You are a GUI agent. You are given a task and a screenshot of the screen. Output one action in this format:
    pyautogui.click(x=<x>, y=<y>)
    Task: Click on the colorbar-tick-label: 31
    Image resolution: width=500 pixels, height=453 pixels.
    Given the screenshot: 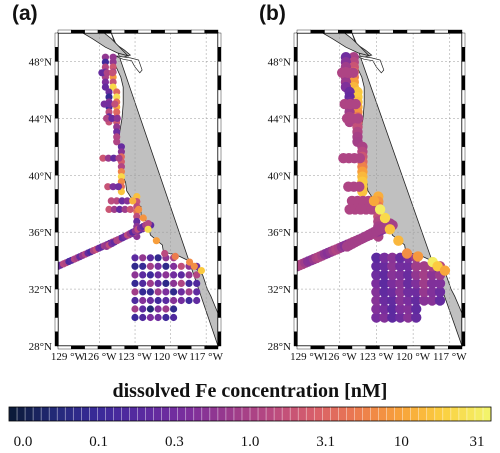 What is the action you would take?
    pyautogui.click(x=477, y=442)
    